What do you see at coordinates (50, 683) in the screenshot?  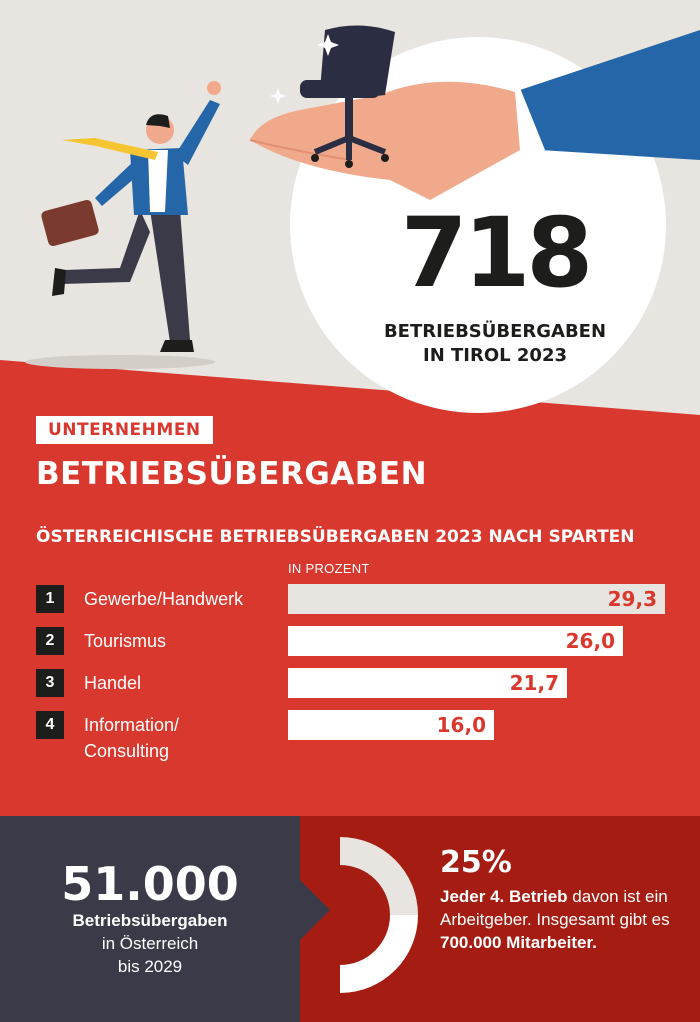 I see `bar-rank: 3` at bounding box center [50, 683].